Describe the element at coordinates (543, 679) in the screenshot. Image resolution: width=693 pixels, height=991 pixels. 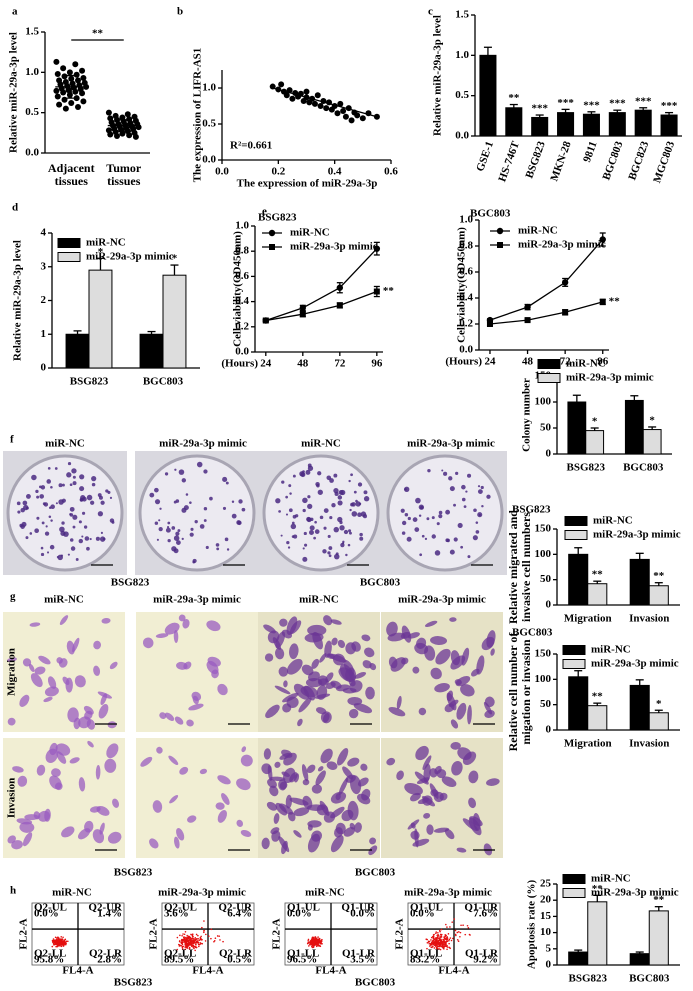
I see `y-tick-label: 100` at that location.